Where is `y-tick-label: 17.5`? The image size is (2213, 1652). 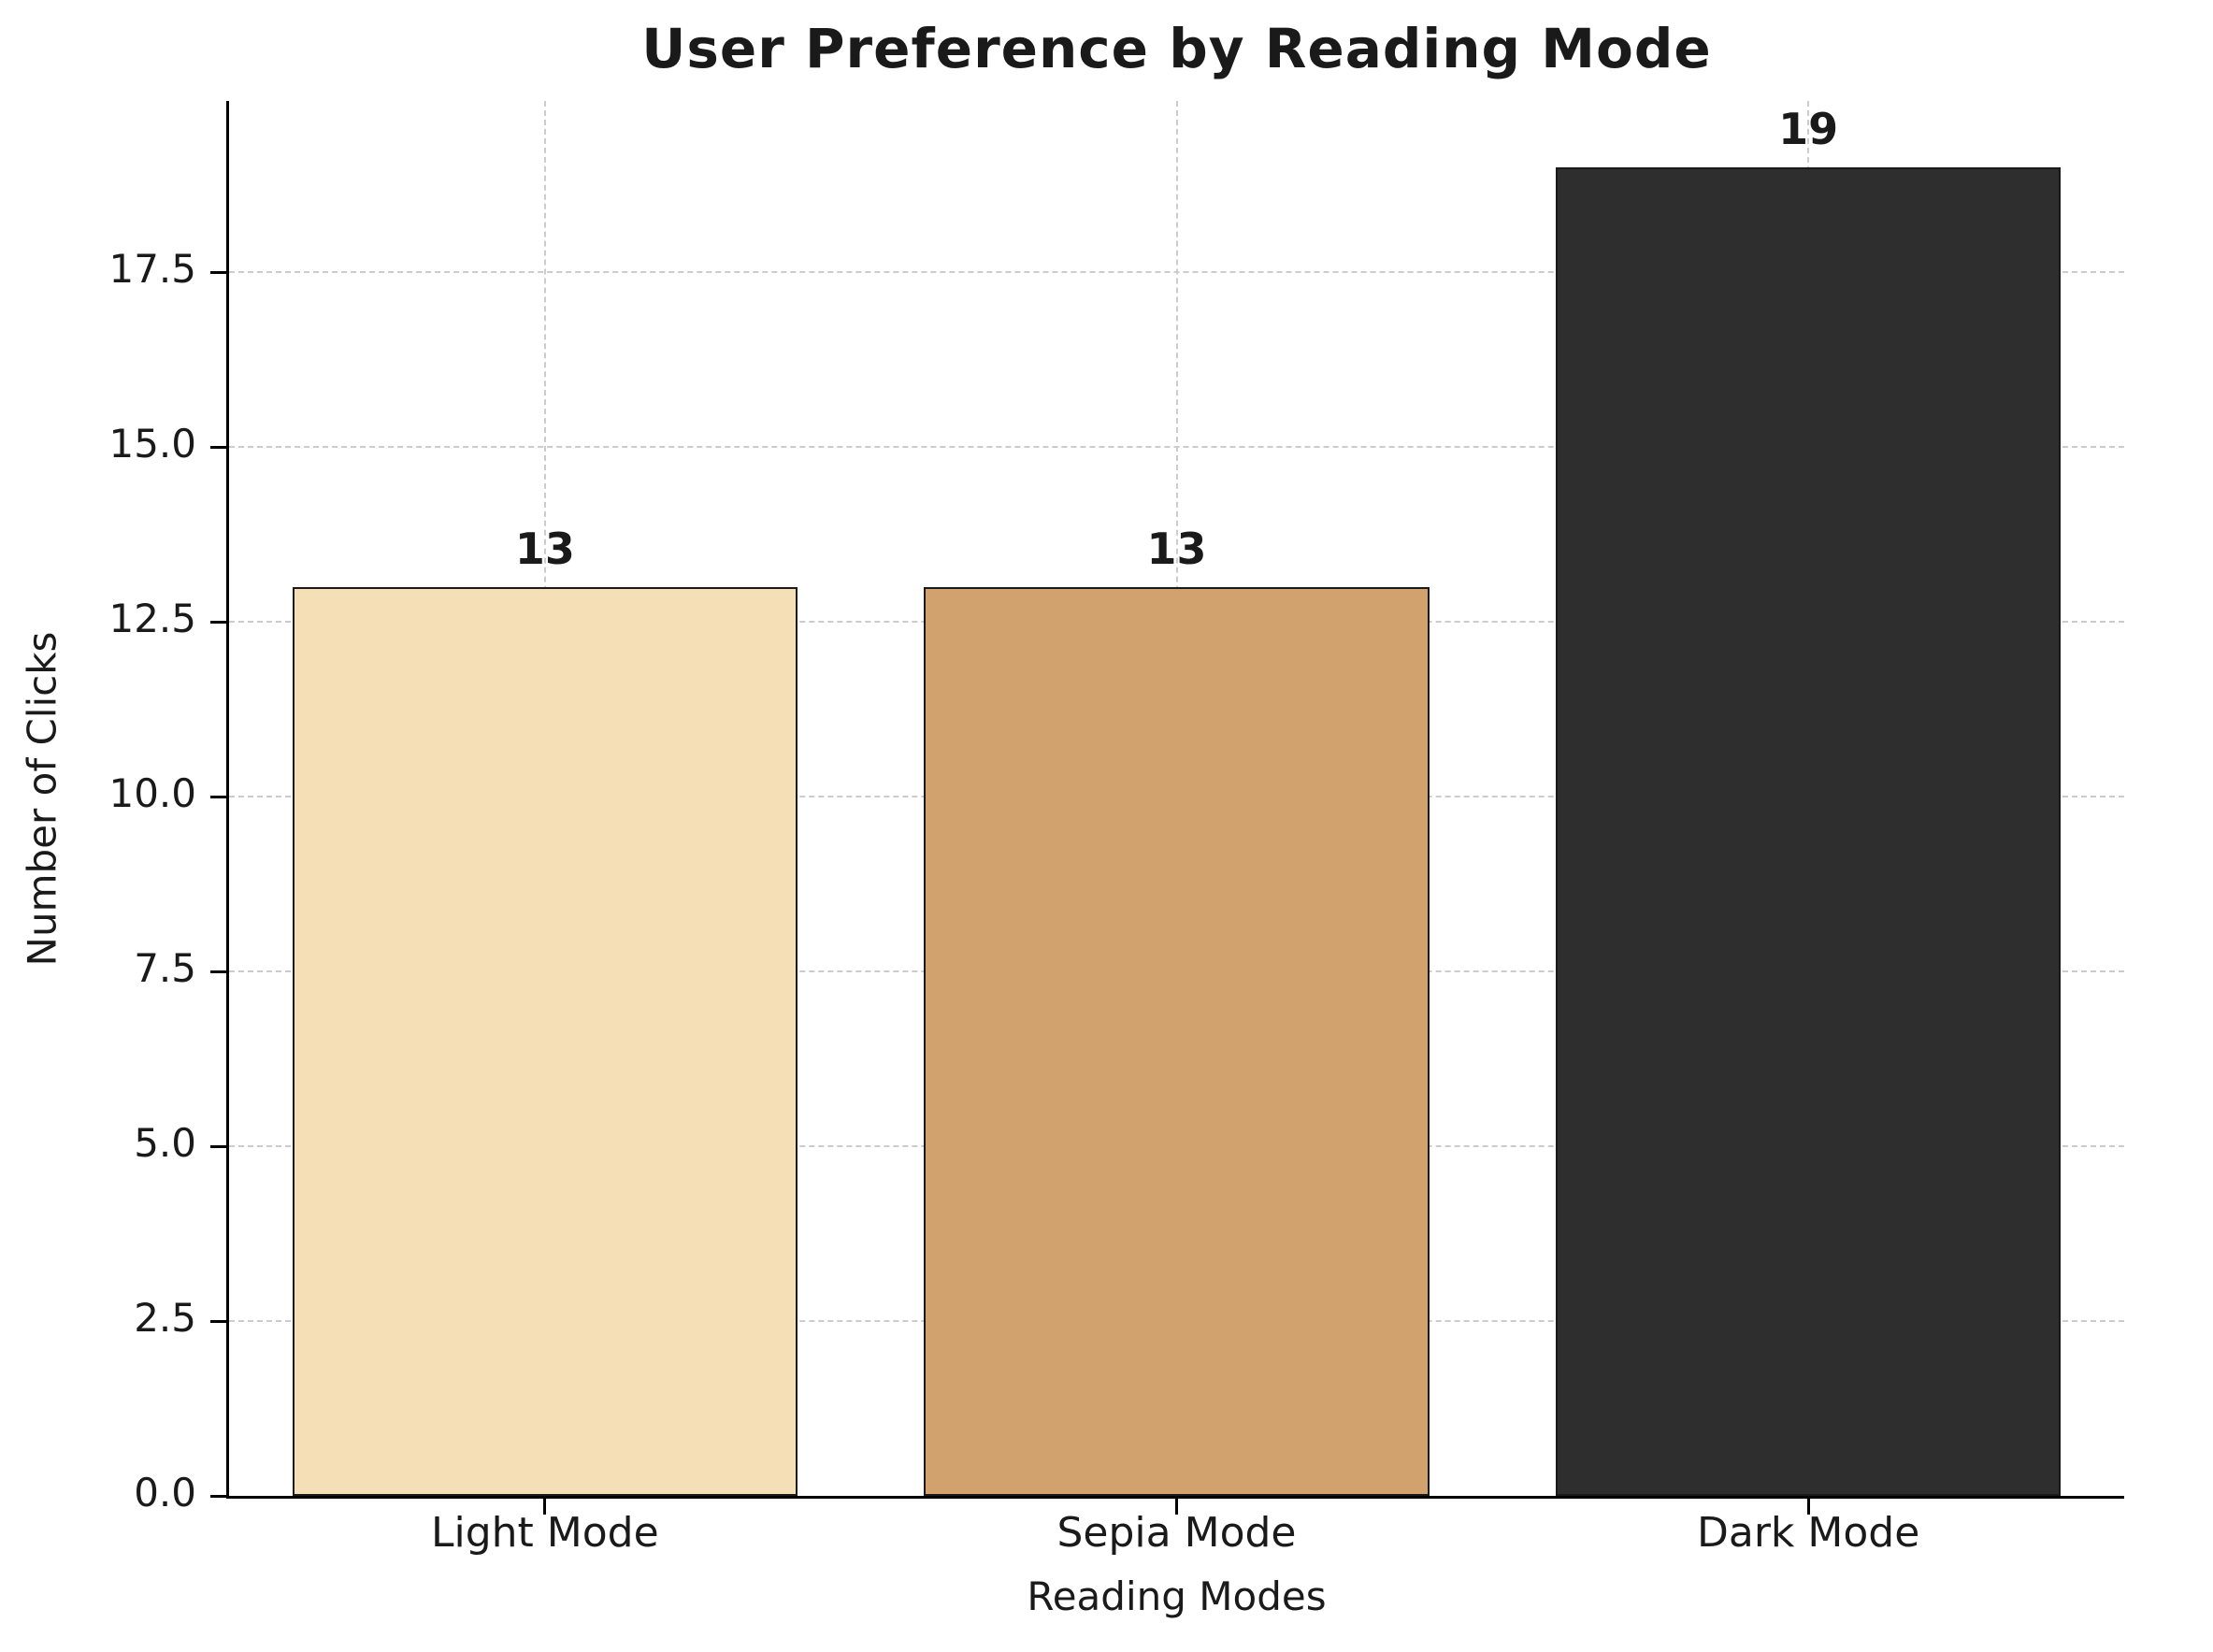
y-tick-label: 17.5 is located at coordinates (152, 269).